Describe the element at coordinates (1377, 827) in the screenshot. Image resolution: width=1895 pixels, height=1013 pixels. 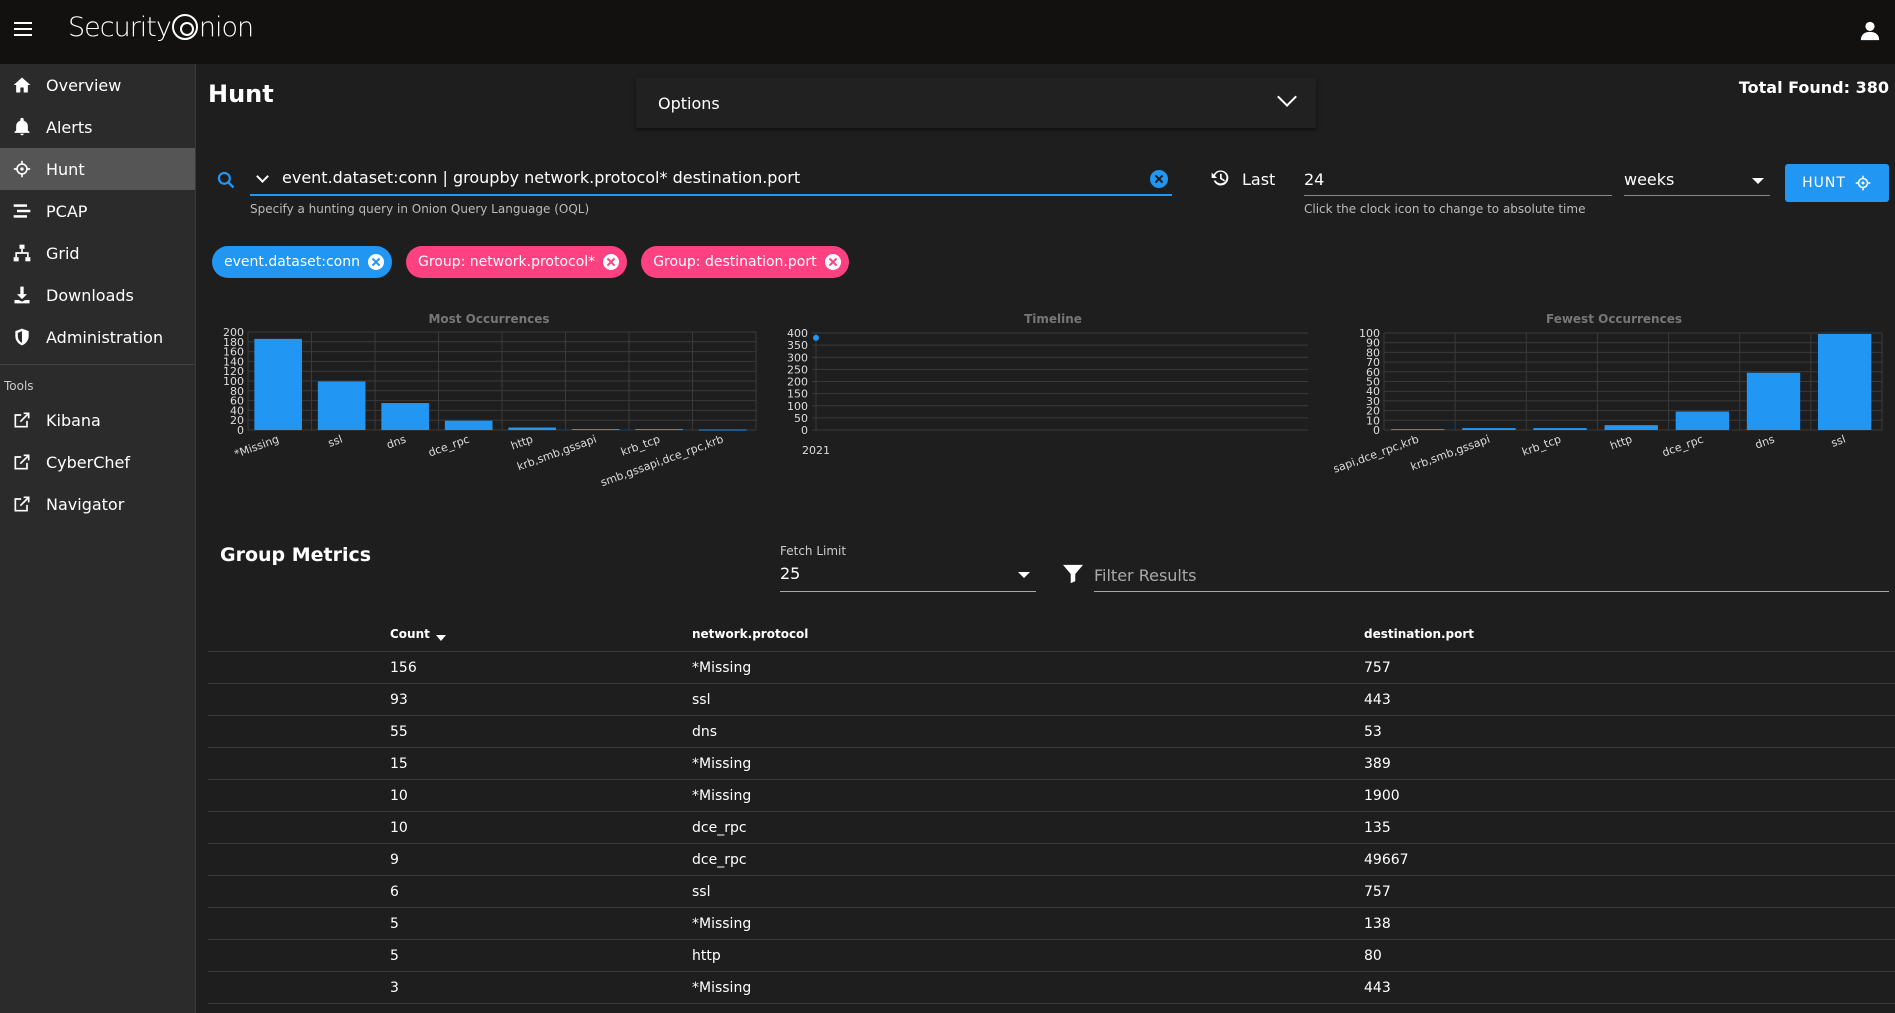
I see `cell-port: 135` at that location.